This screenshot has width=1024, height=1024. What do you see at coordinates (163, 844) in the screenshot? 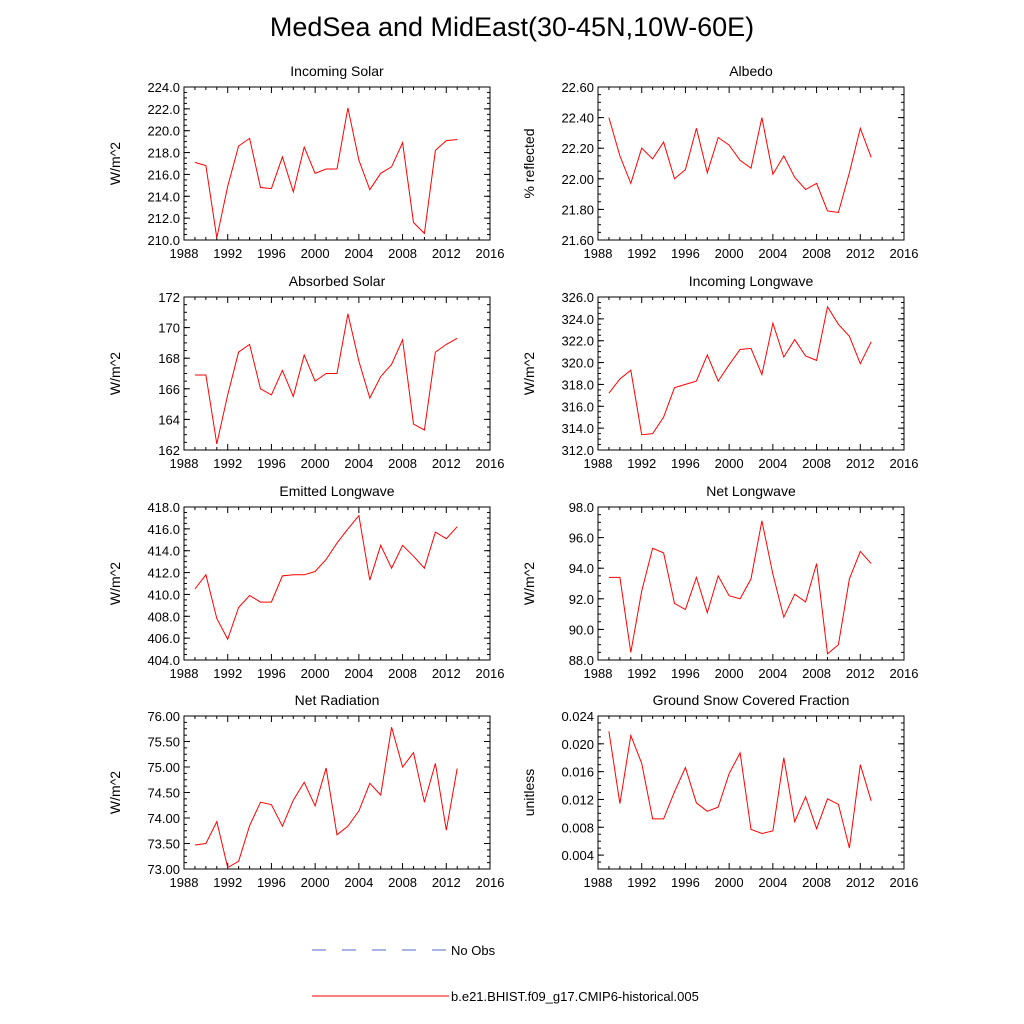
I see `y-tick-label: 73.50` at bounding box center [163, 844].